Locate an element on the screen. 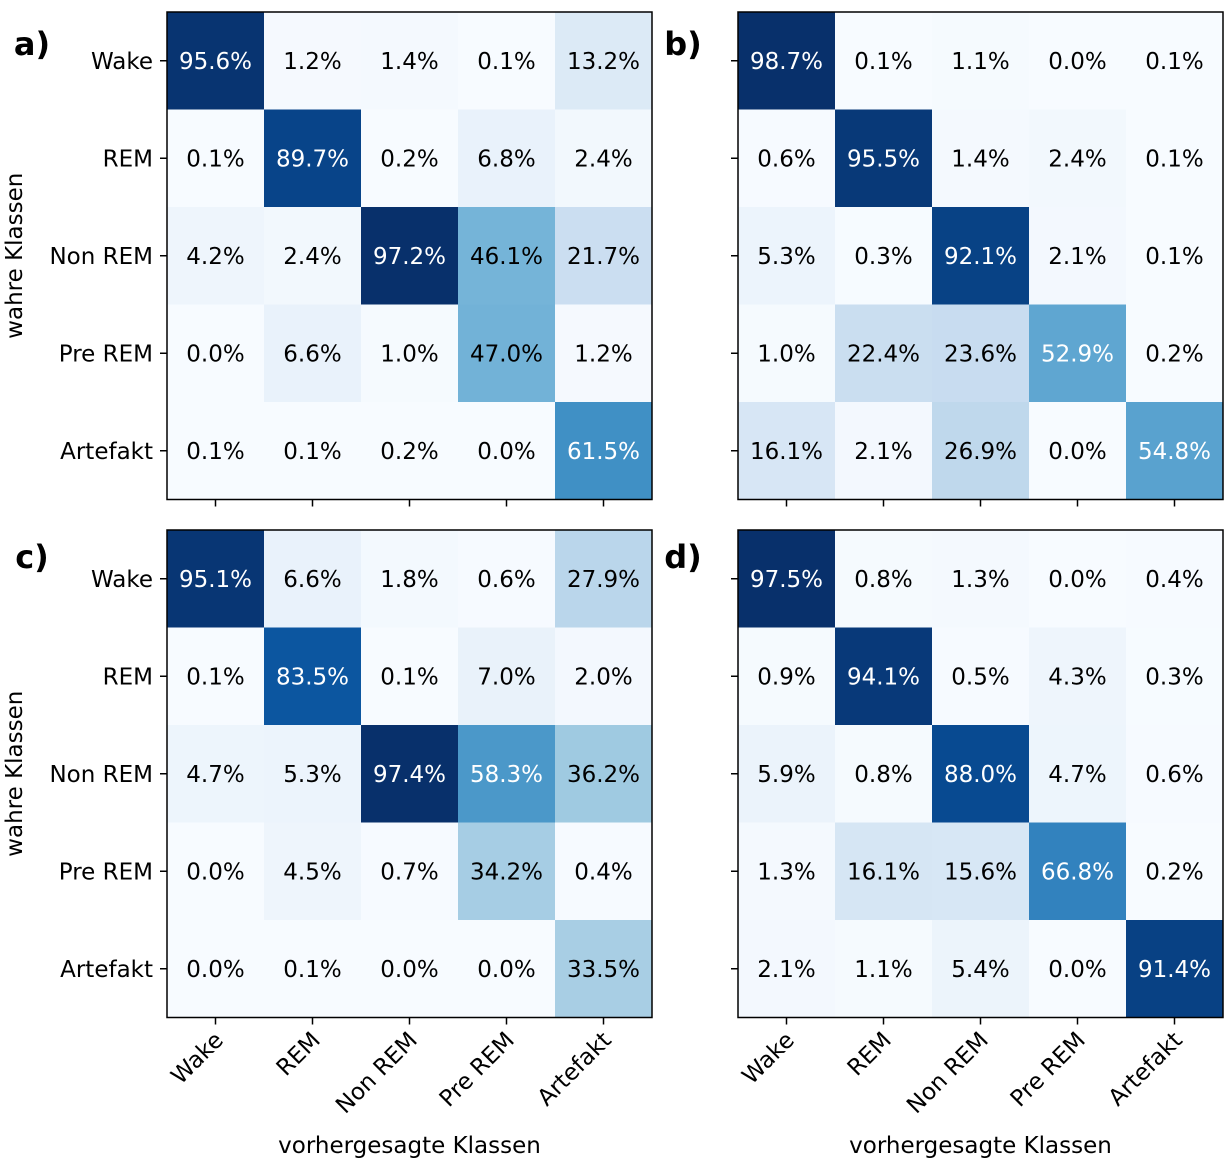 Image resolution: width=1227 pixels, height=1166 pixels. y-tick-label-wake: Wake is located at coordinates (122, 62).